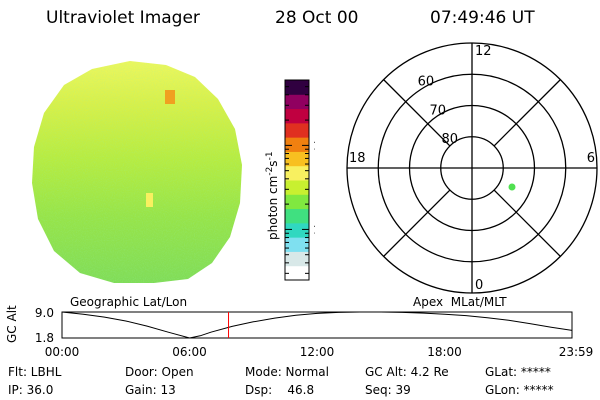  What do you see at coordinates (123, 18) in the screenshot?
I see `instrument-title: Ultraviolet Imager` at bounding box center [123, 18].